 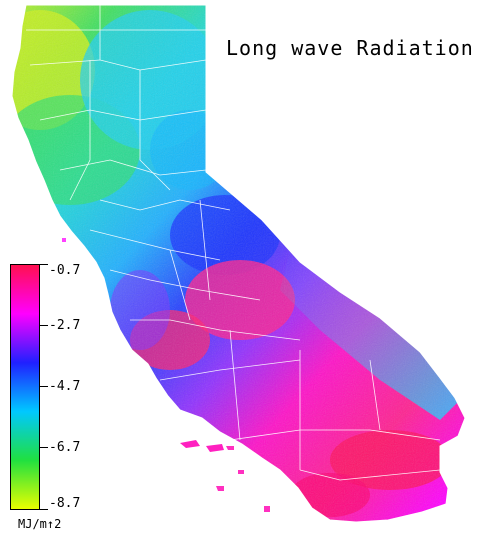 What do you see at coordinates (65, 386) in the screenshot?
I see `legend-label: -4.7` at bounding box center [65, 386].